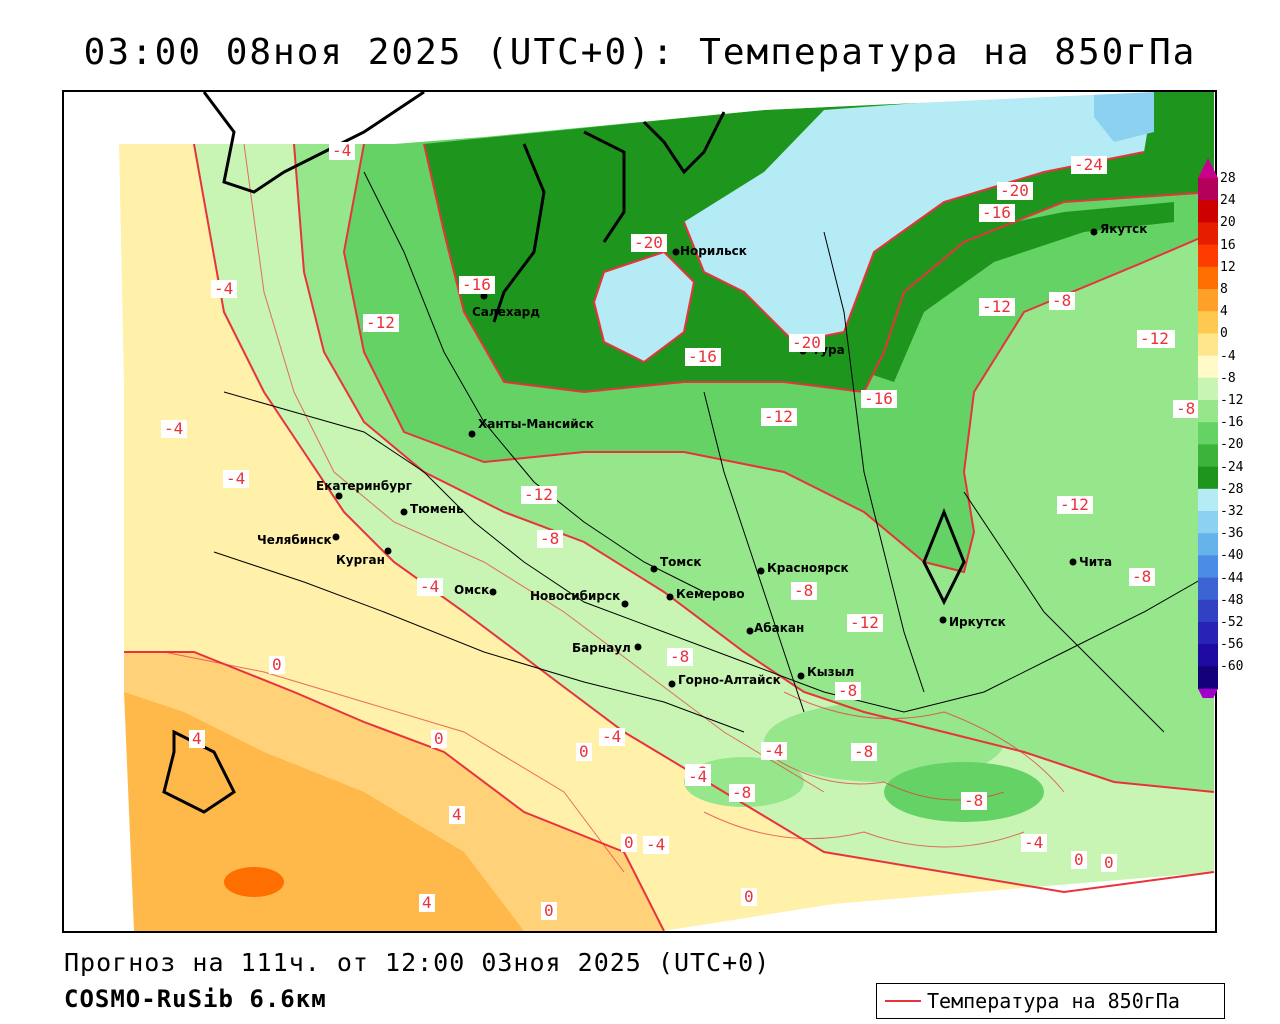 The height and width of the screenshot is (1024, 1280). Describe the element at coordinates (575, 596) in the screenshot. I see `svg-text: Новосибирск` at that location.